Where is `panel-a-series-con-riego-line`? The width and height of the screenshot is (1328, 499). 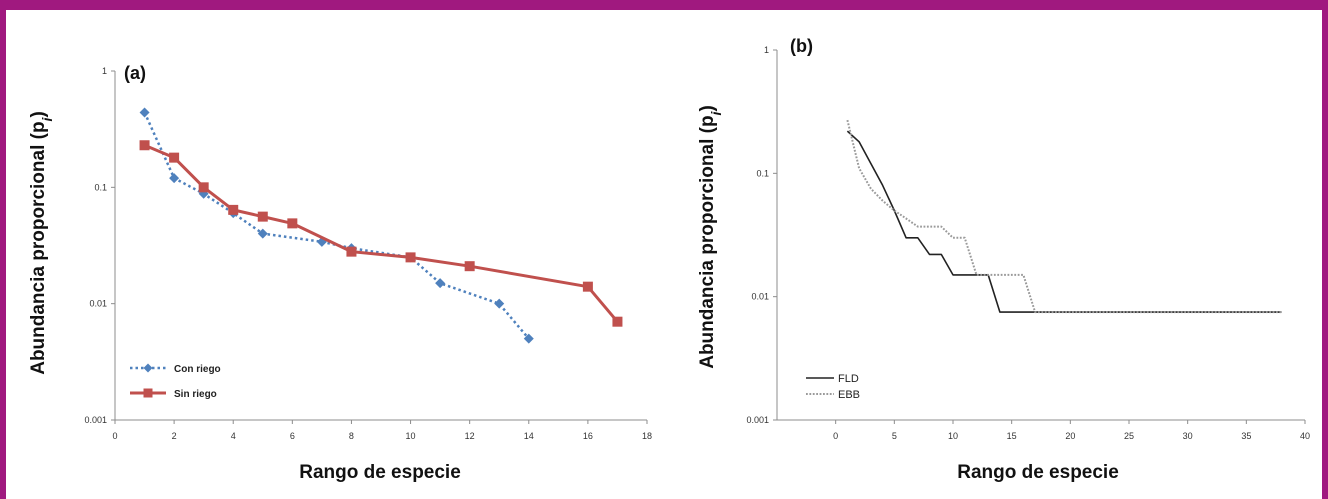
panel-a-series-con-riego-line is located at coordinates (336, 225).